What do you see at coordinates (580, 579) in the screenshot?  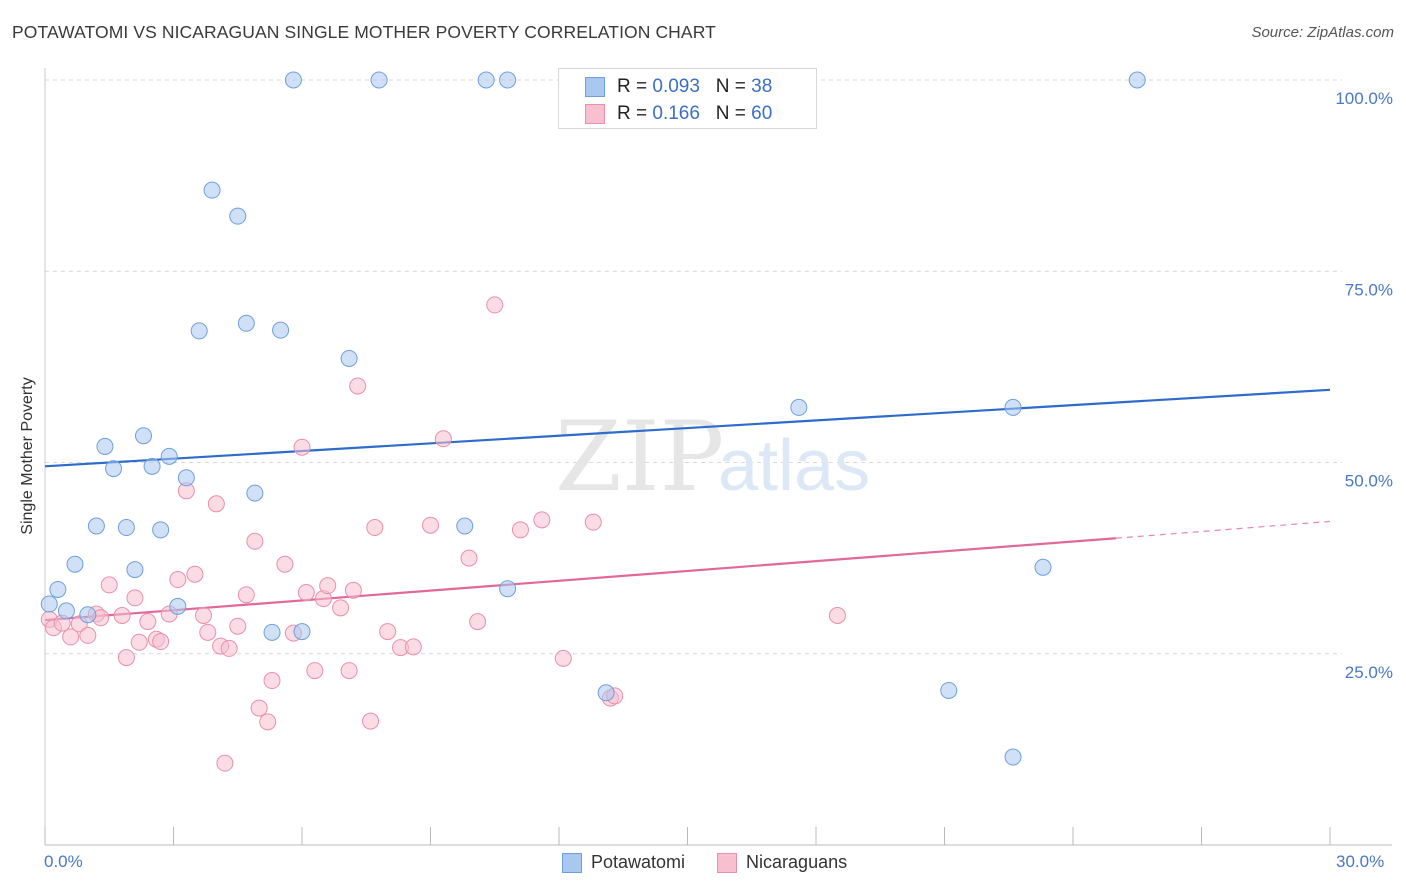 I see `trend-line-nicaraguans` at bounding box center [580, 579].